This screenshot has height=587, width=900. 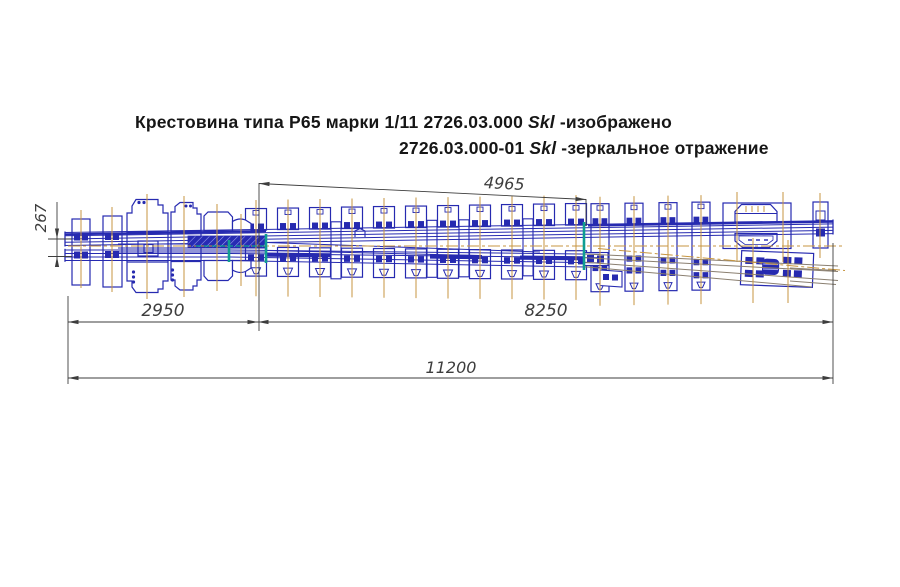 What do you see at coordinates (616, 122) in the screenshot?
I see `title-line-1-tail: -изображено` at bounding box center [616, 122].